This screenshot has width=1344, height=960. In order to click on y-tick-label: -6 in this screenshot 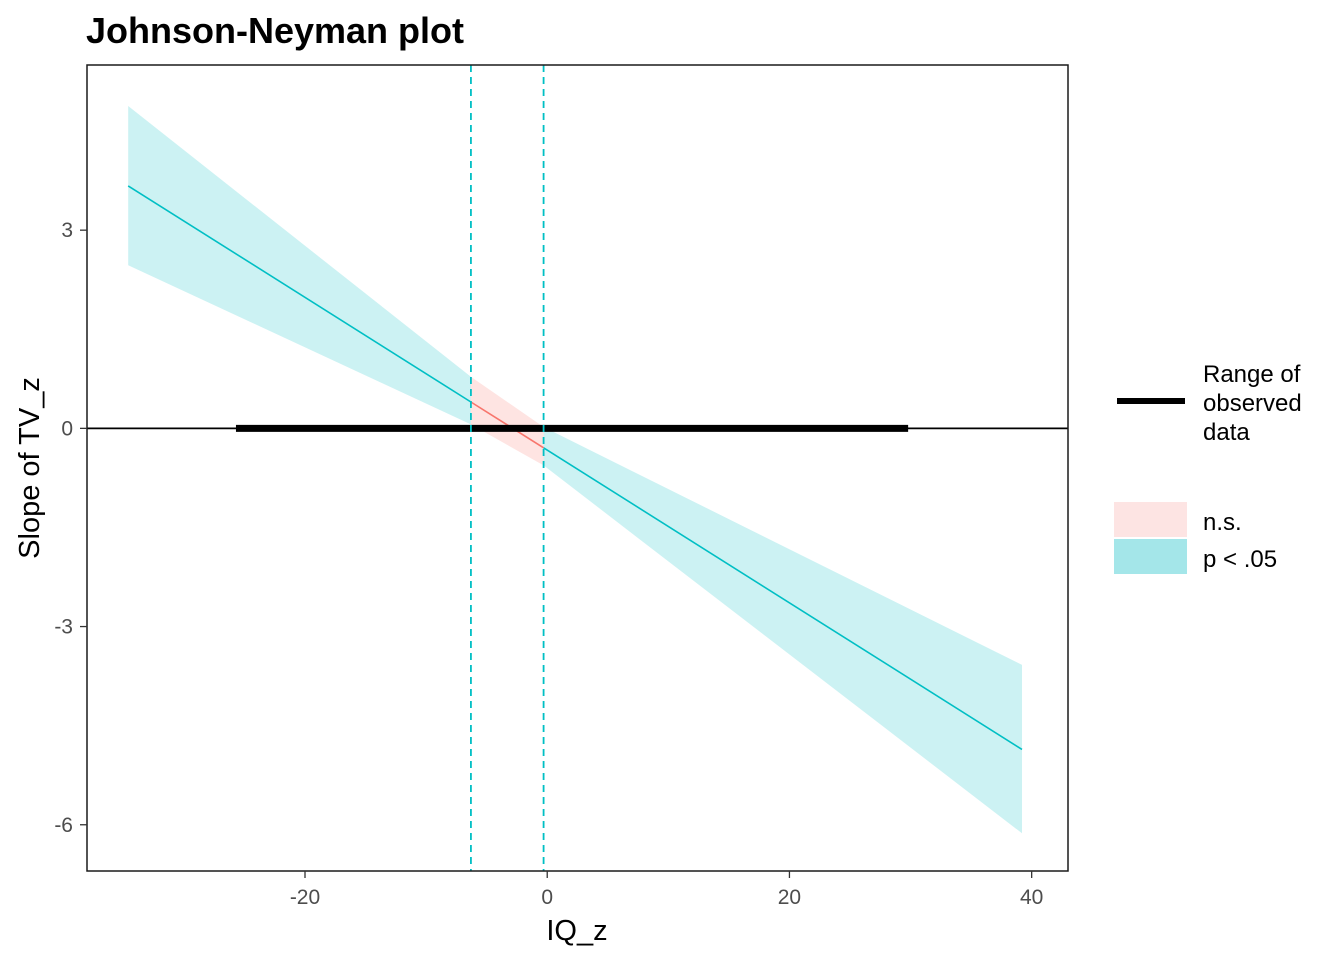, I will do `click(63, 825)`.